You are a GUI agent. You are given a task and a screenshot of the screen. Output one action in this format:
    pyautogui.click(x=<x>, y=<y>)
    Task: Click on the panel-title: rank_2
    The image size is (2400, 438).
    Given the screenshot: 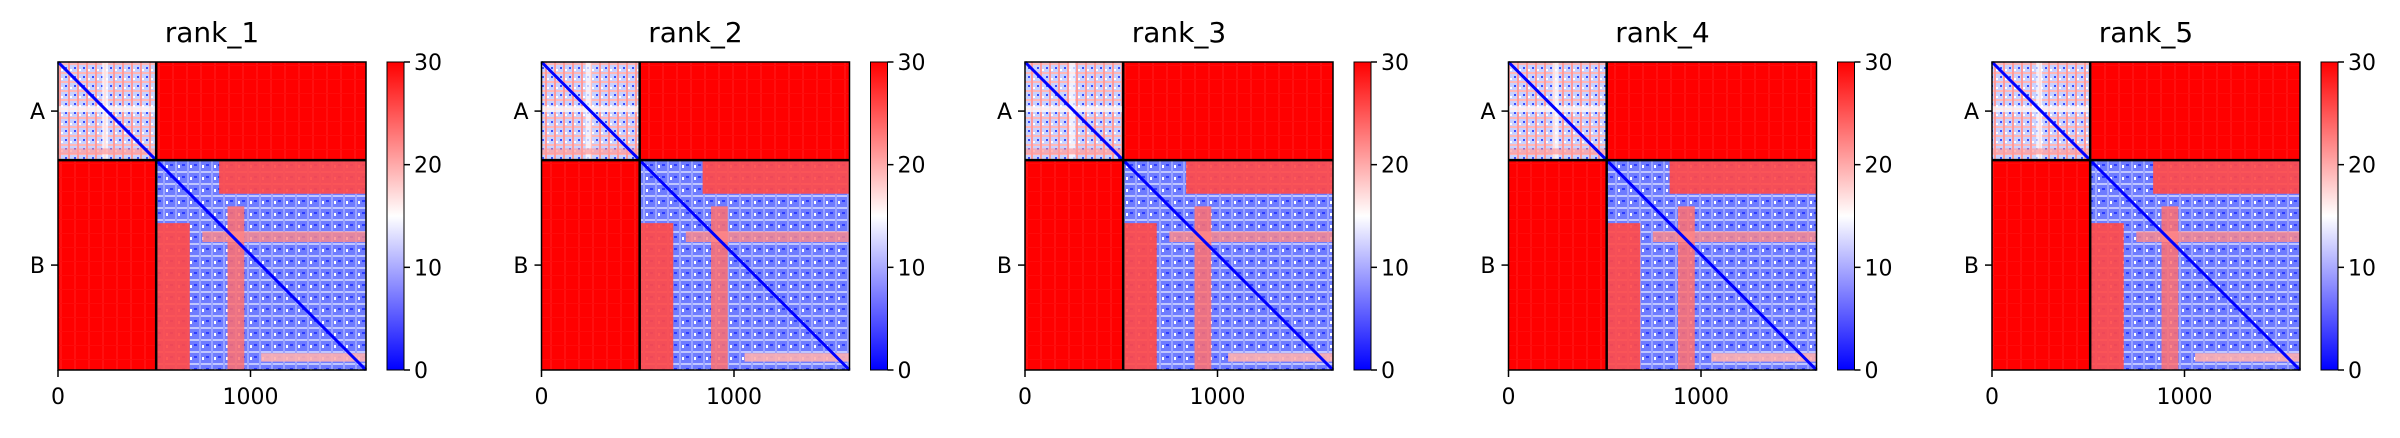 What is the action you would take?
    pyautogui.click(x=695, y=32)
    